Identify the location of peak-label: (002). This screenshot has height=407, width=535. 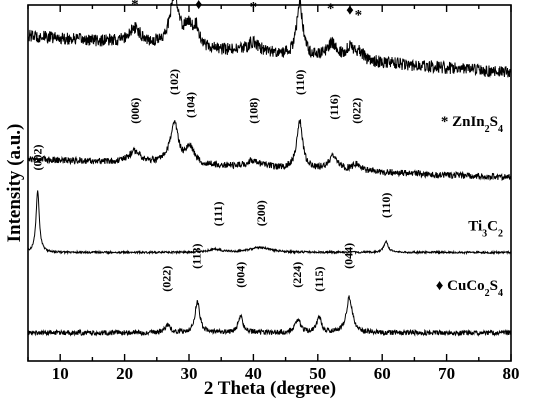
(38, 157).